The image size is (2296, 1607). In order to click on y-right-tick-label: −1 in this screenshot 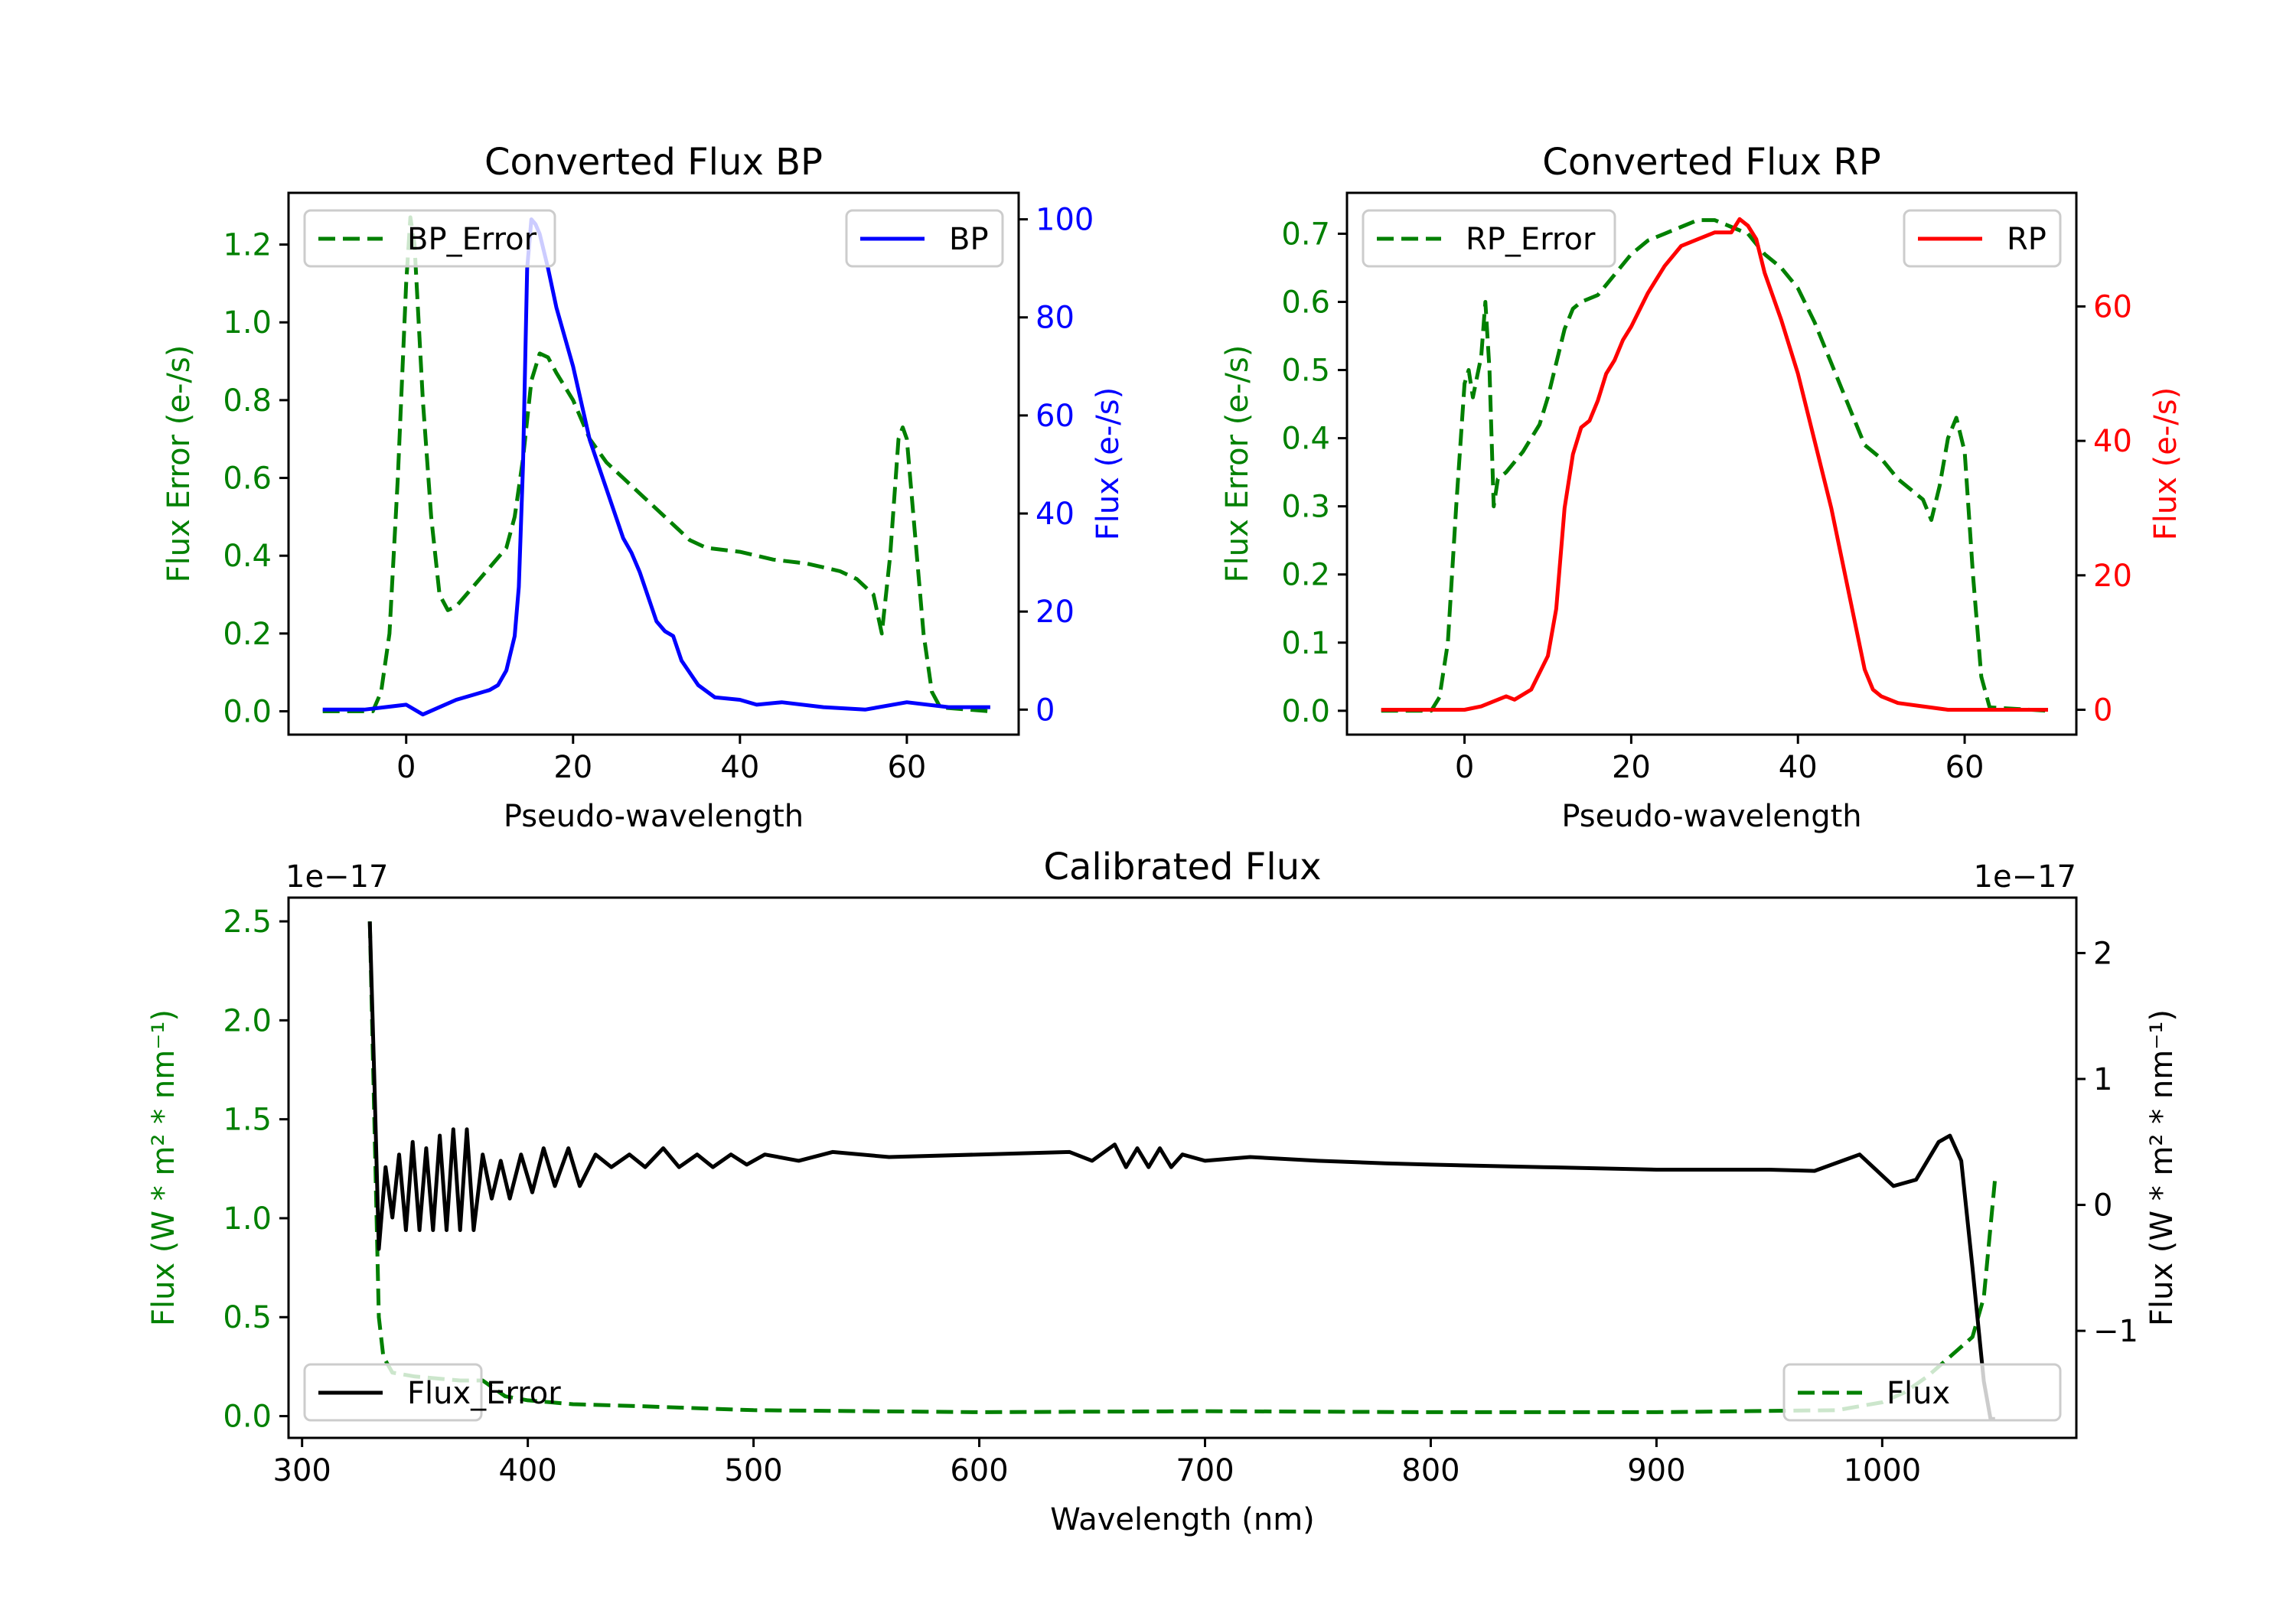, I will do `click(2115, 1331)`.